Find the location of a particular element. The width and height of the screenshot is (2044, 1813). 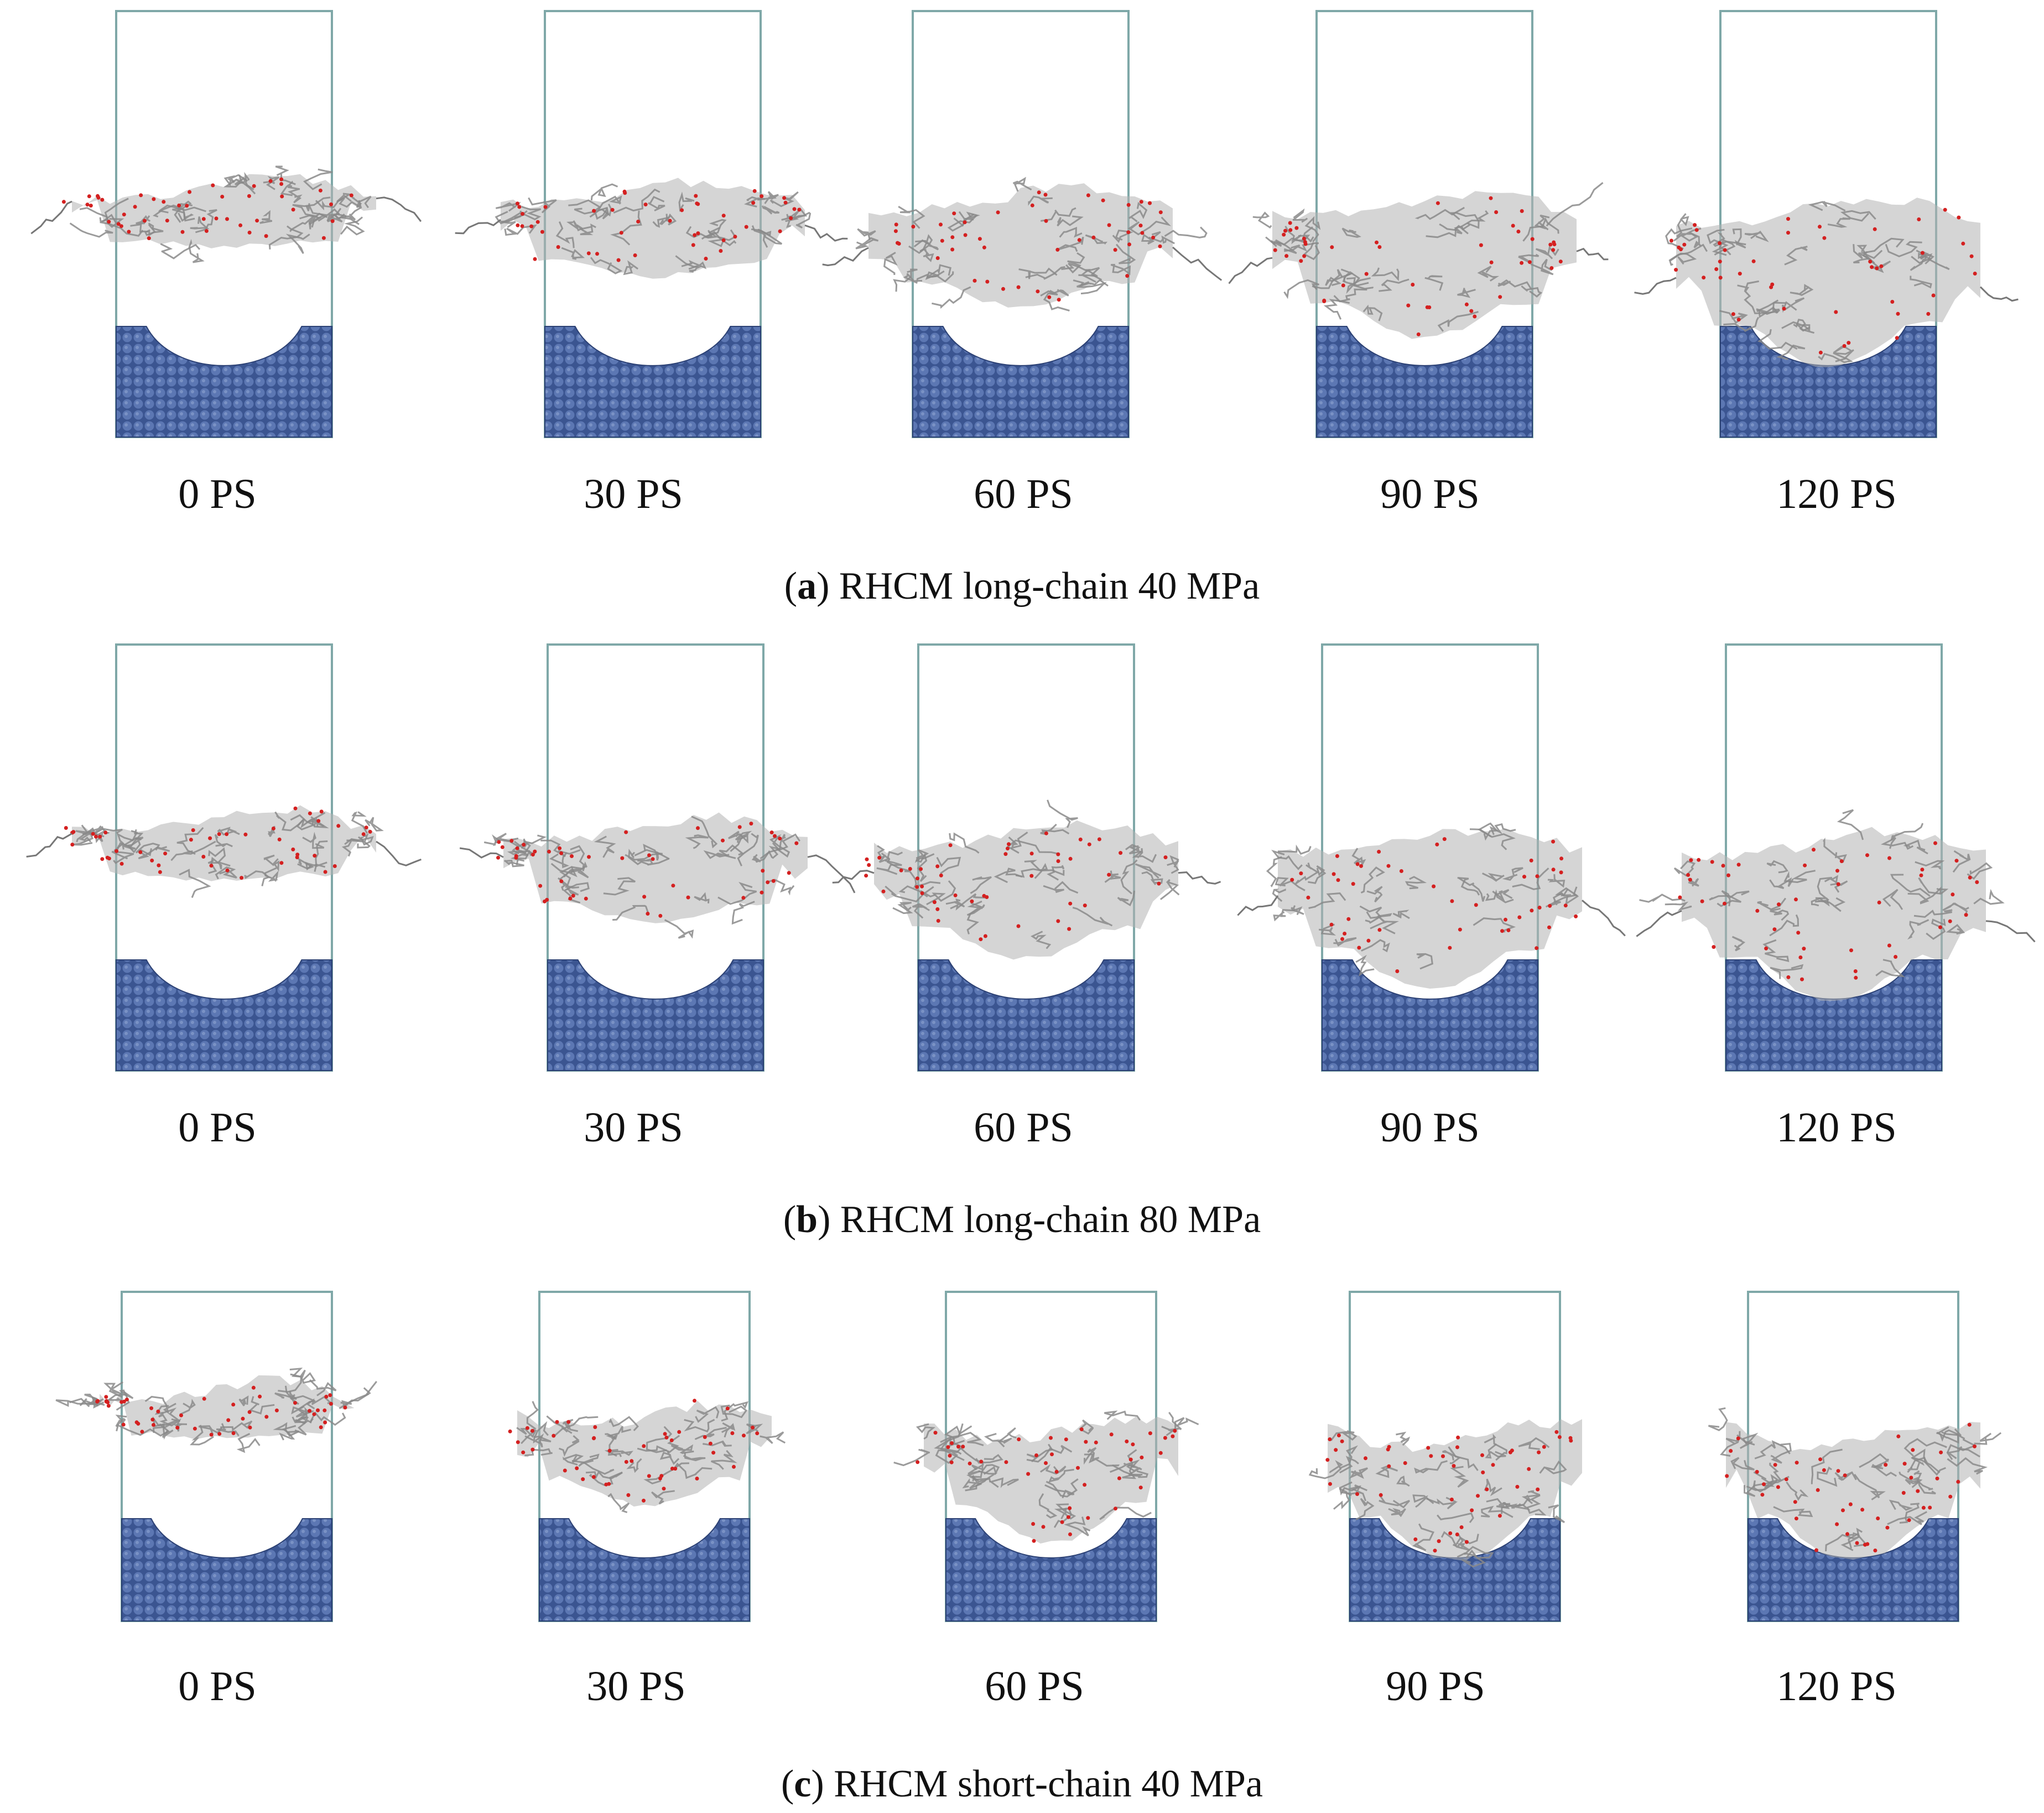

caption-letter-a: a is located at coordinates (807, 586).